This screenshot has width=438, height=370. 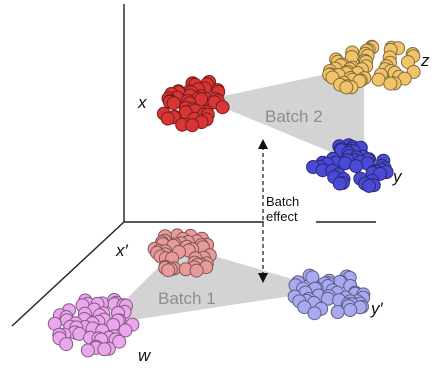 I want to click on batch-effect-arrow, so click(x=287, y=211).